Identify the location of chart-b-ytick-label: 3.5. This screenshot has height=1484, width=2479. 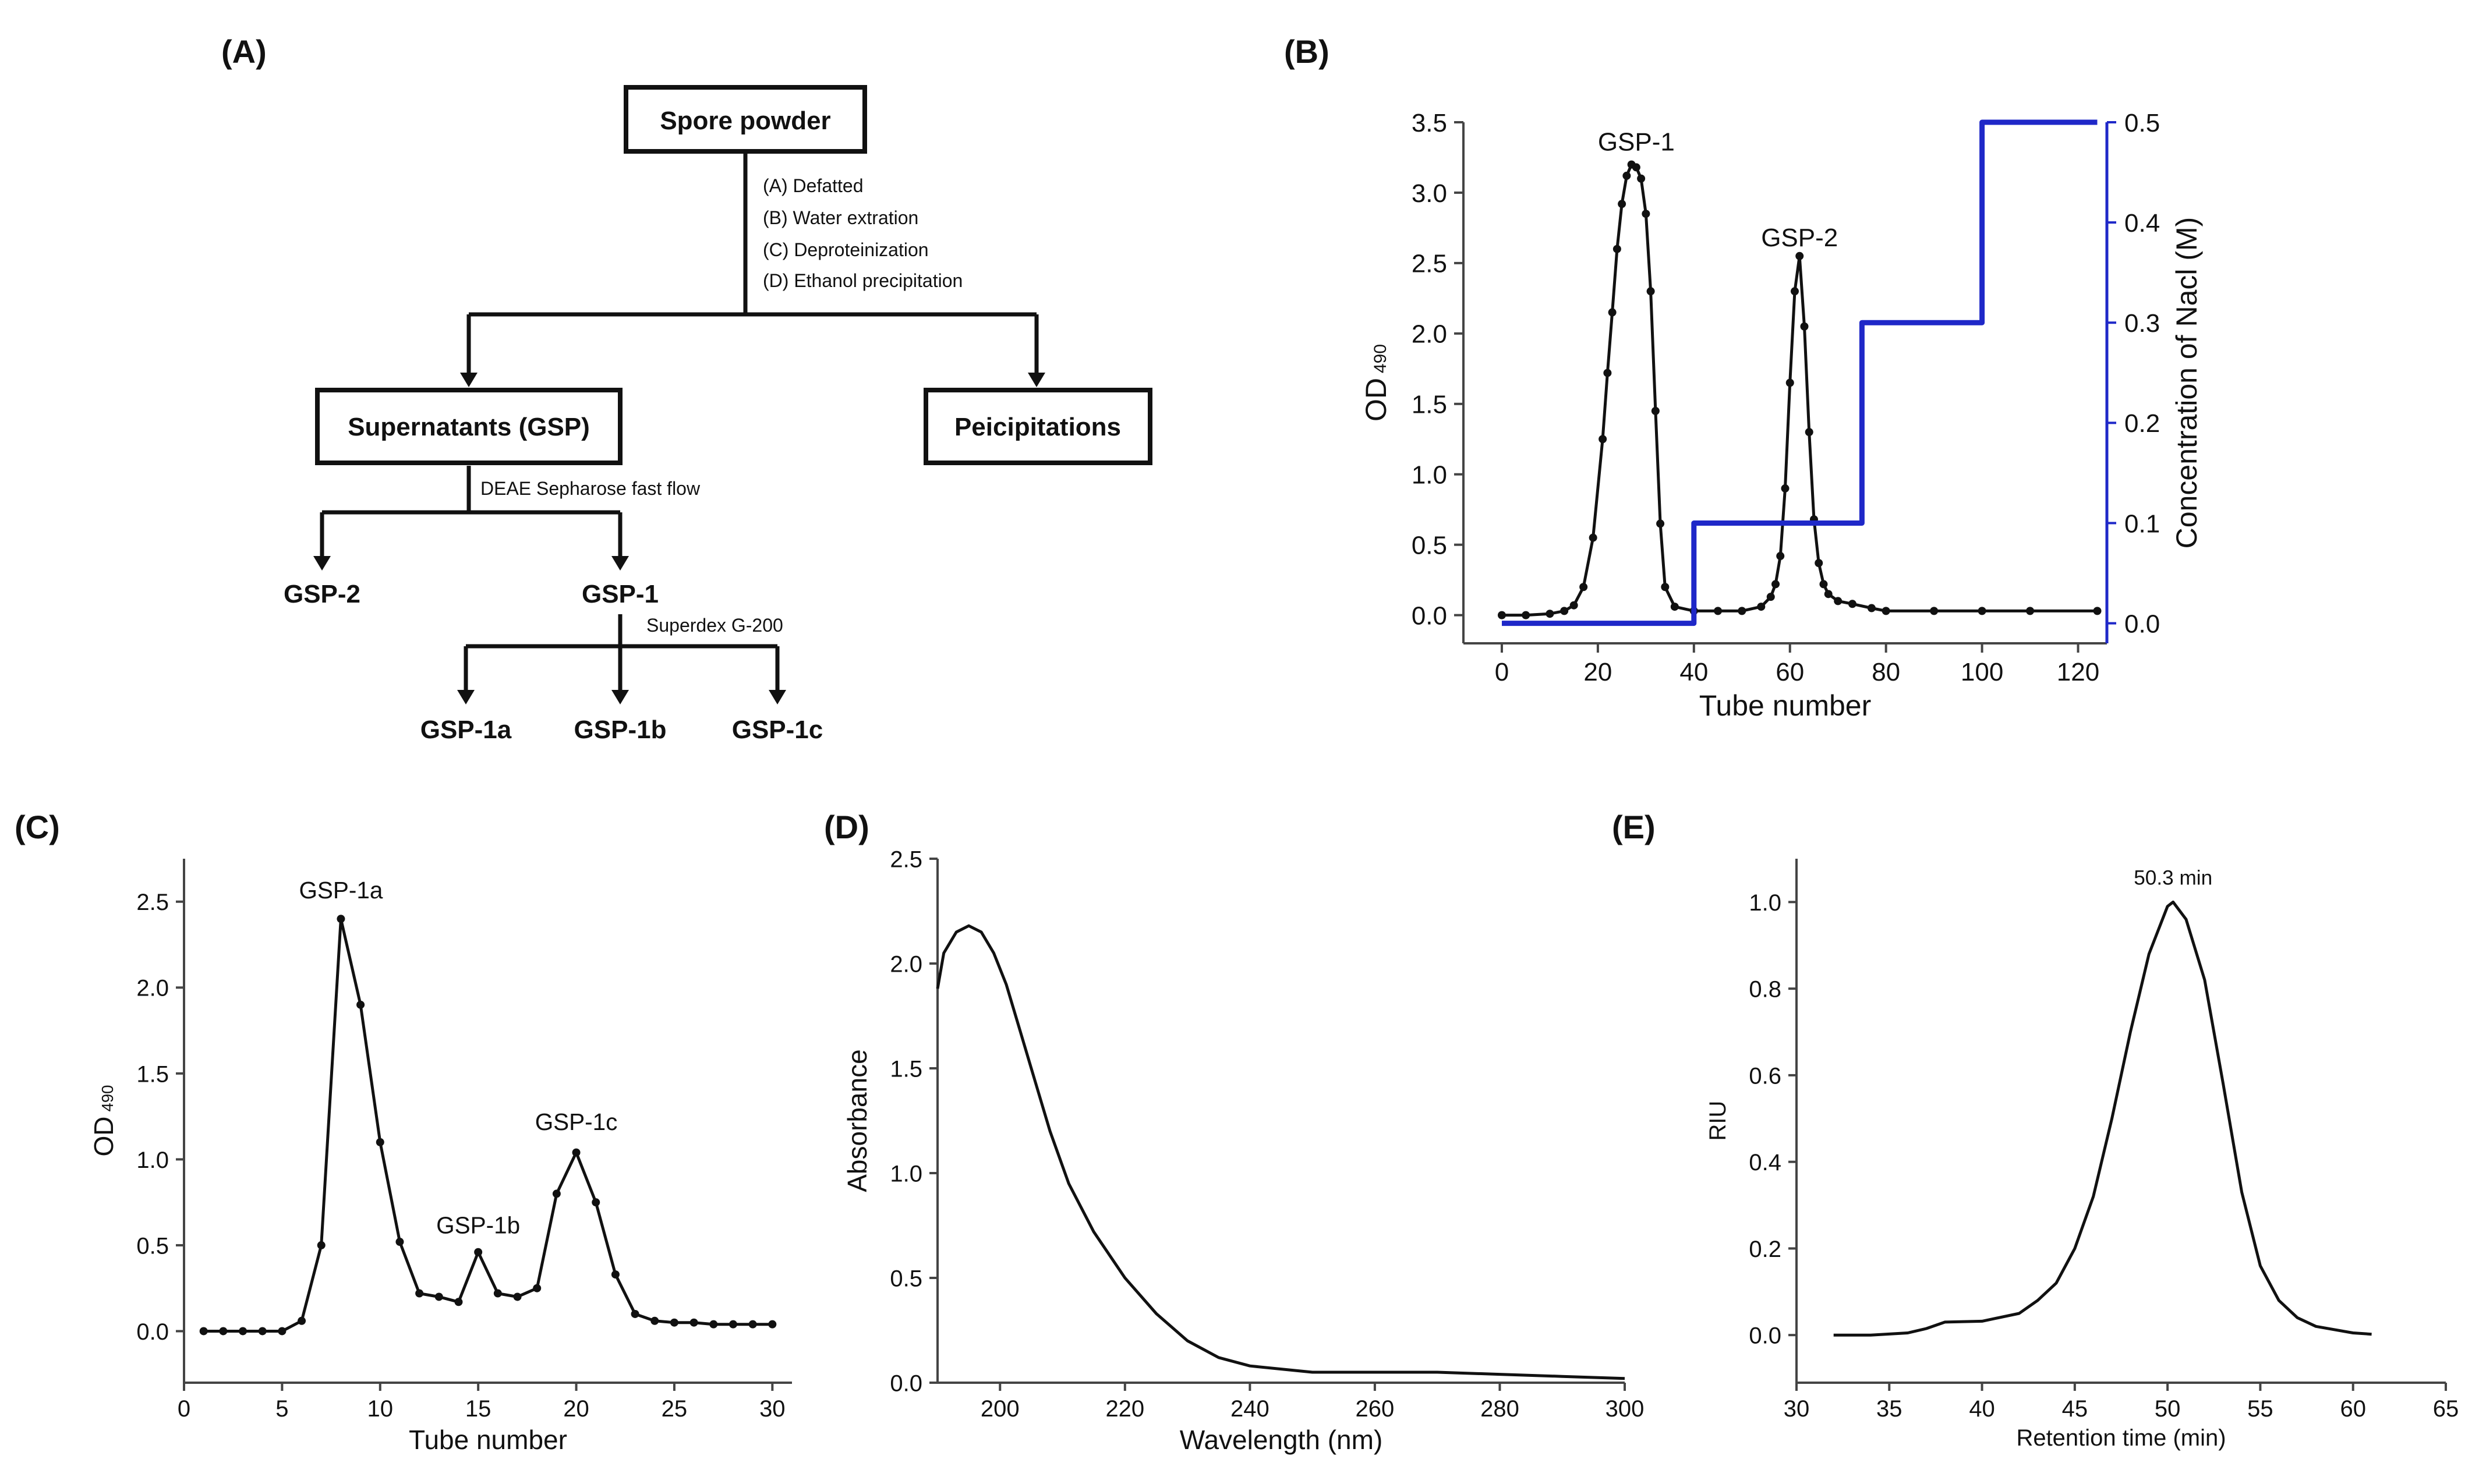
(1430, 123).